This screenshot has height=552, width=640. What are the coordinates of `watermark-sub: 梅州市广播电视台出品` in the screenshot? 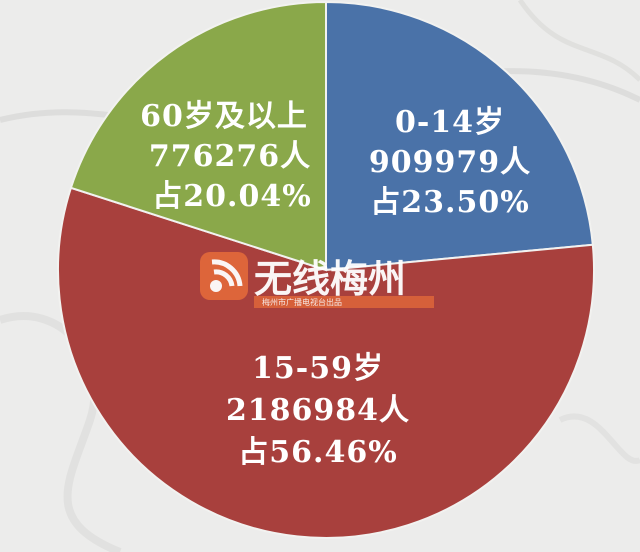 It's located at (302, 302).